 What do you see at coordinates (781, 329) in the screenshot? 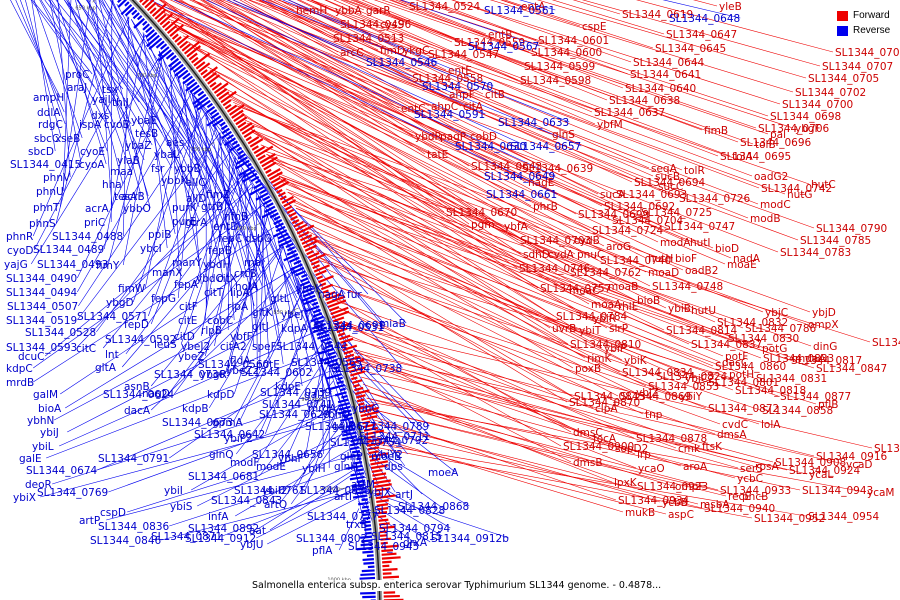
I see `forward-gene-label: SL1344_0786` at bounding box center [781, 329].